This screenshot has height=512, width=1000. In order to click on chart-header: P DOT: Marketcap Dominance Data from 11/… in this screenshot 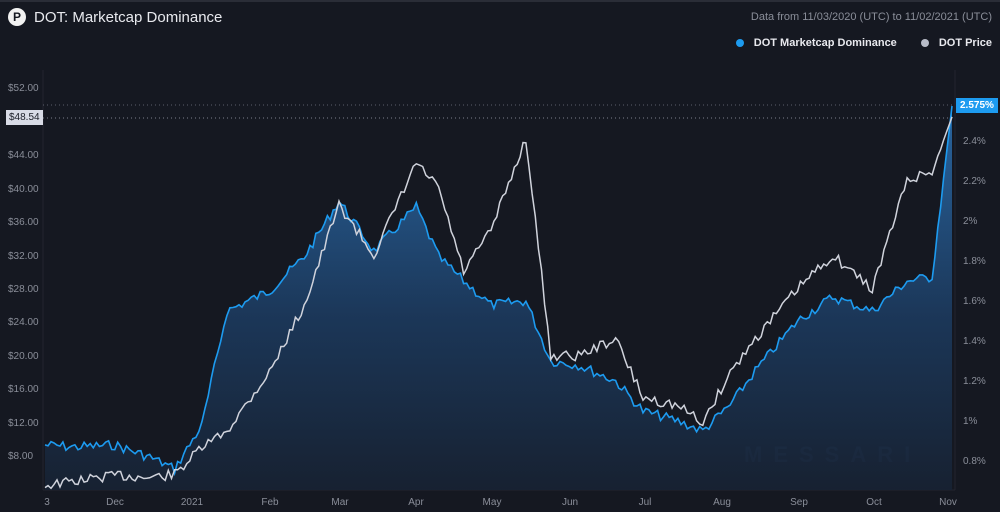, I will do `click(500, 20)`.